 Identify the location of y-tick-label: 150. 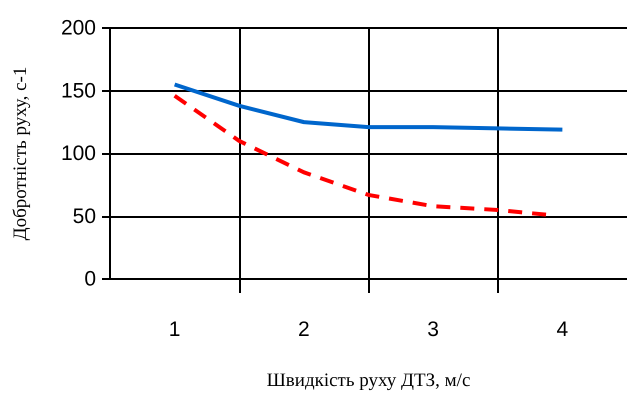
(78, 90).